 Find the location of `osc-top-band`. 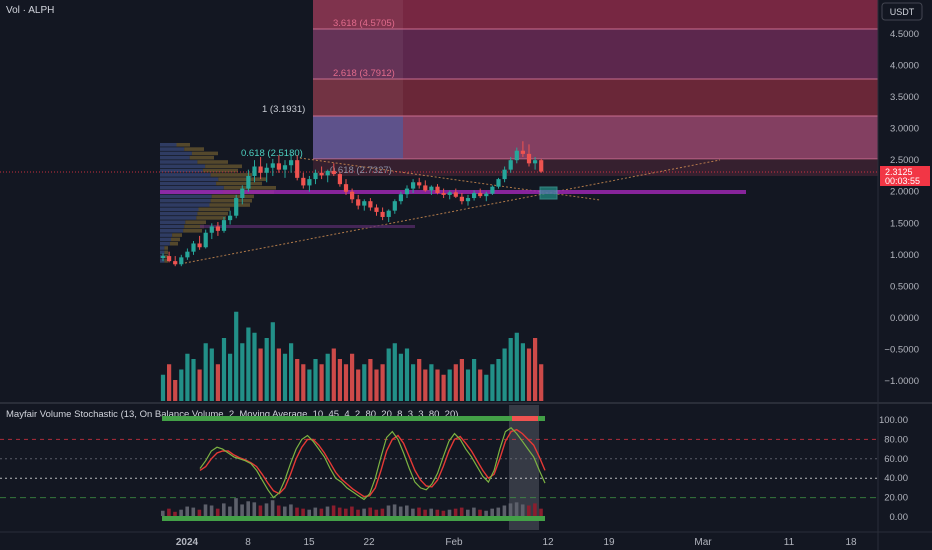

osc-top-band is located at coordinates (353, 418).